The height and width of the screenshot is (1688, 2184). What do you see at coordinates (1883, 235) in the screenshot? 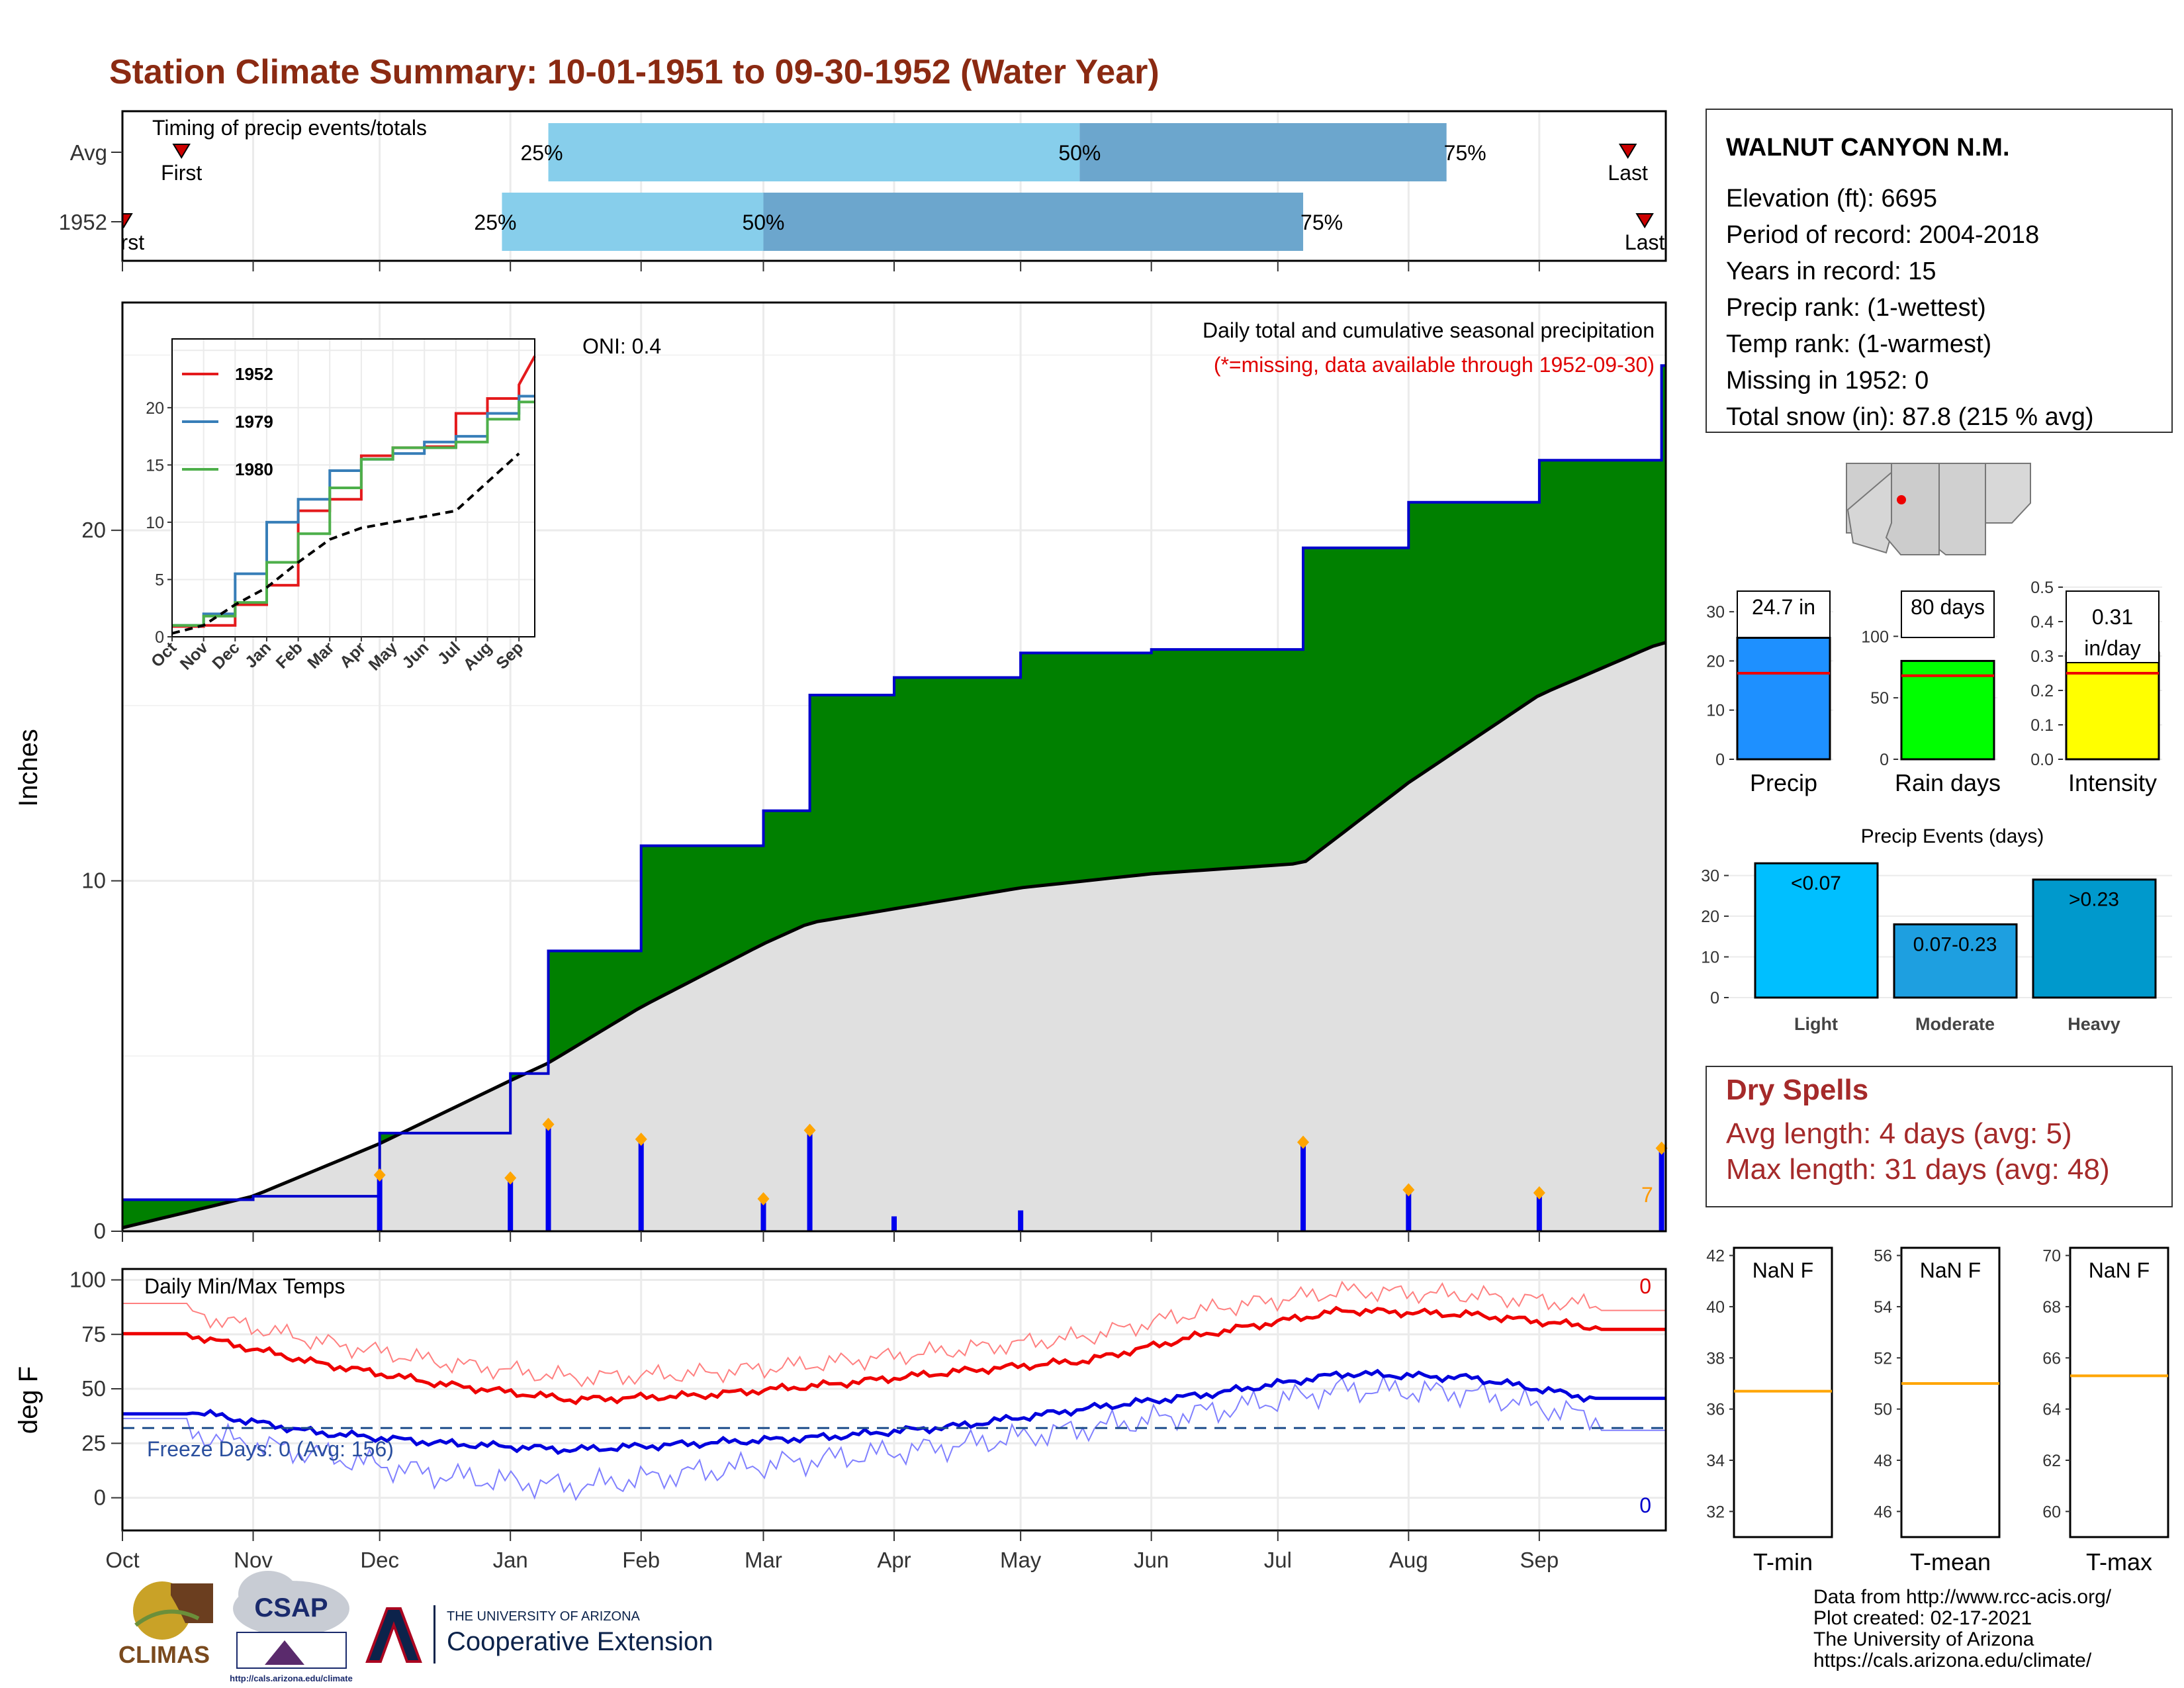
I see `station-detail-line-1: Period of record: 2004-2018` at bounding box center [1883, 235].